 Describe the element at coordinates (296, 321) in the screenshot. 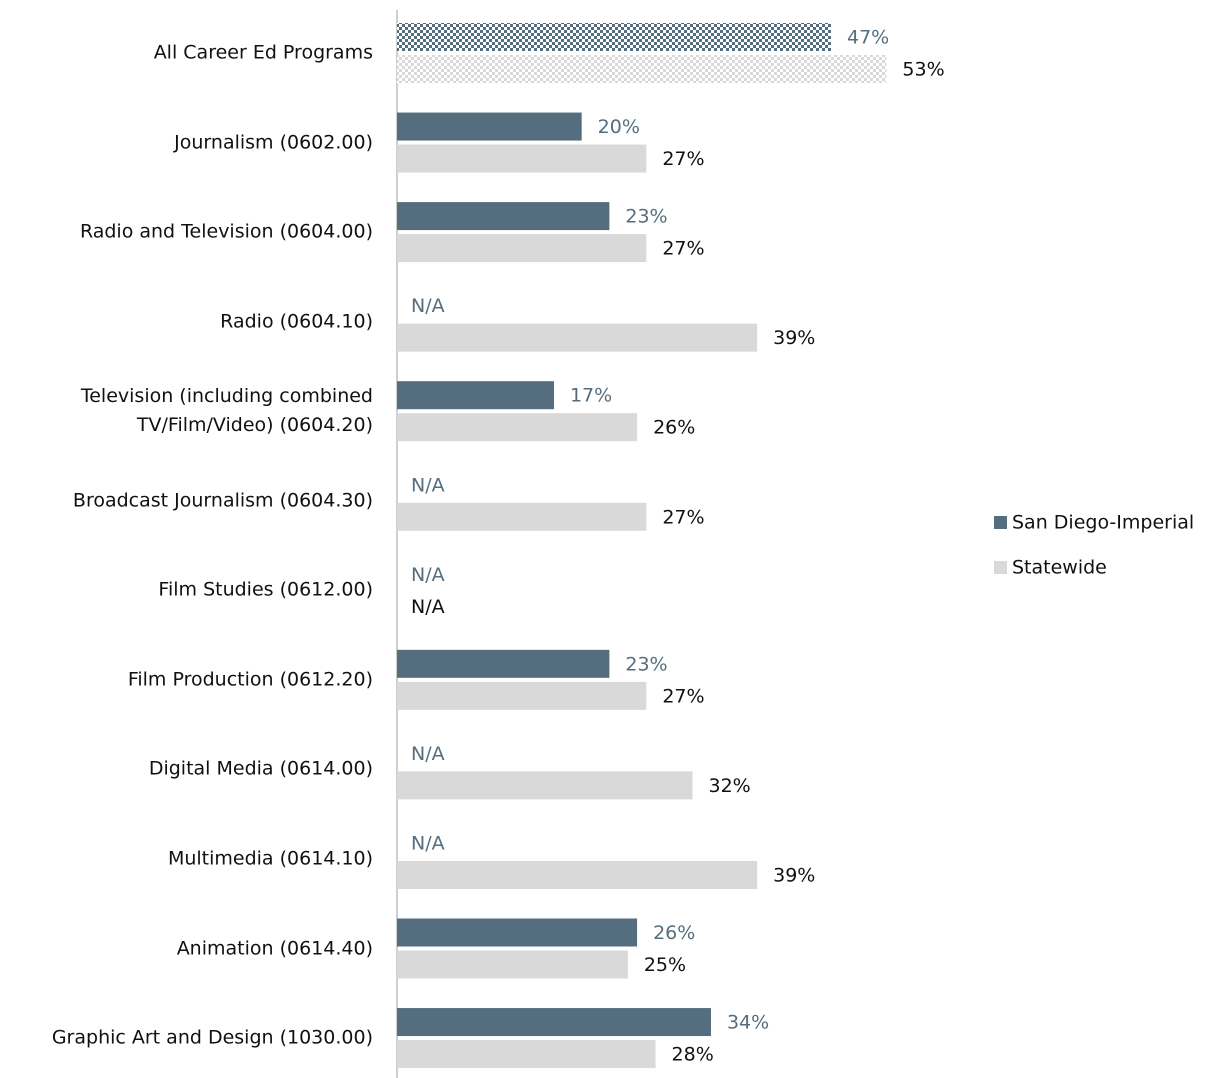

I see `category-label: Radio (0604.10)` at that location.